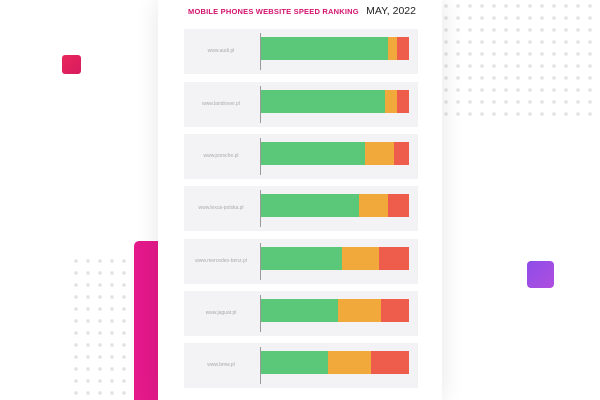 This screenshot has height=400, width=600. What do you see at coordinates (71, 64) in the screenshot?
I see `decorative-red-square` at bounding box center [71, 64].